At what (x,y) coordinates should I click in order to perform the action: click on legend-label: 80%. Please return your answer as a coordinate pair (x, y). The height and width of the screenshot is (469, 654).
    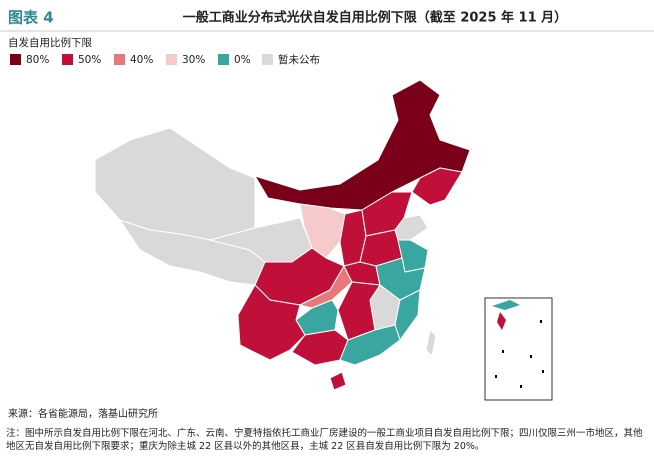
    Looking at the image, I should click on (37, 60).